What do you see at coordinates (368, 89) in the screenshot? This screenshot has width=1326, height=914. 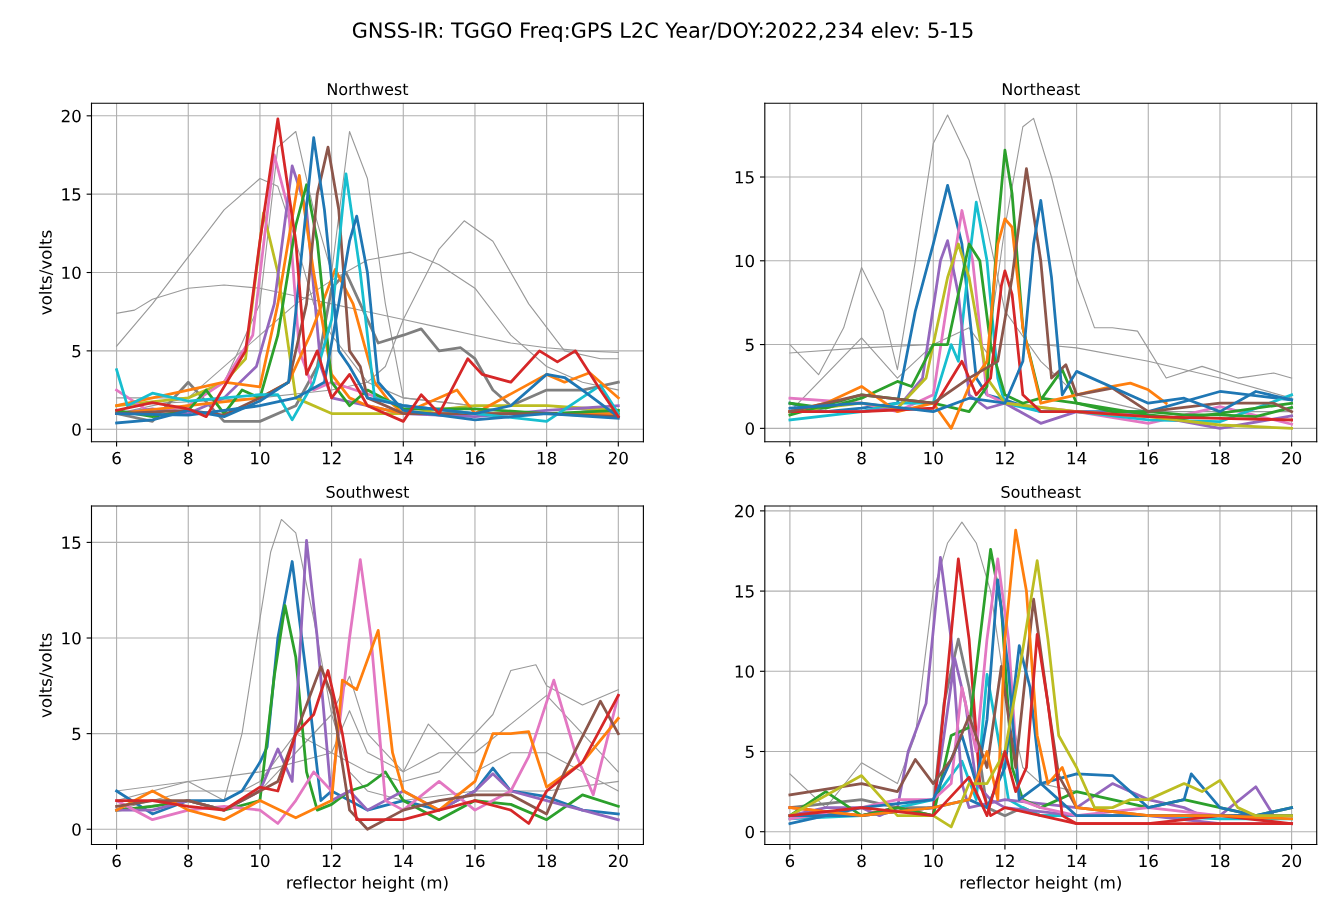 I see `chart-title: Northwest` at bounding box center [368, 89].